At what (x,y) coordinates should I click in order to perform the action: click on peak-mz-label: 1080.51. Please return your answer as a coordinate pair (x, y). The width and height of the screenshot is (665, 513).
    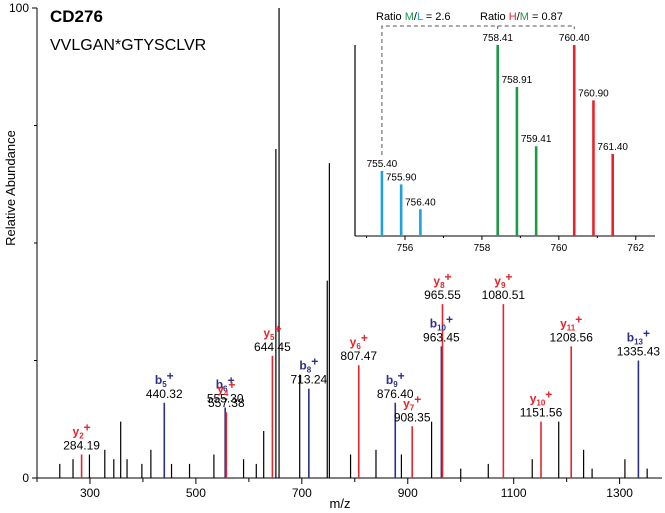
    Looking at the image, I should click on (504, 295).